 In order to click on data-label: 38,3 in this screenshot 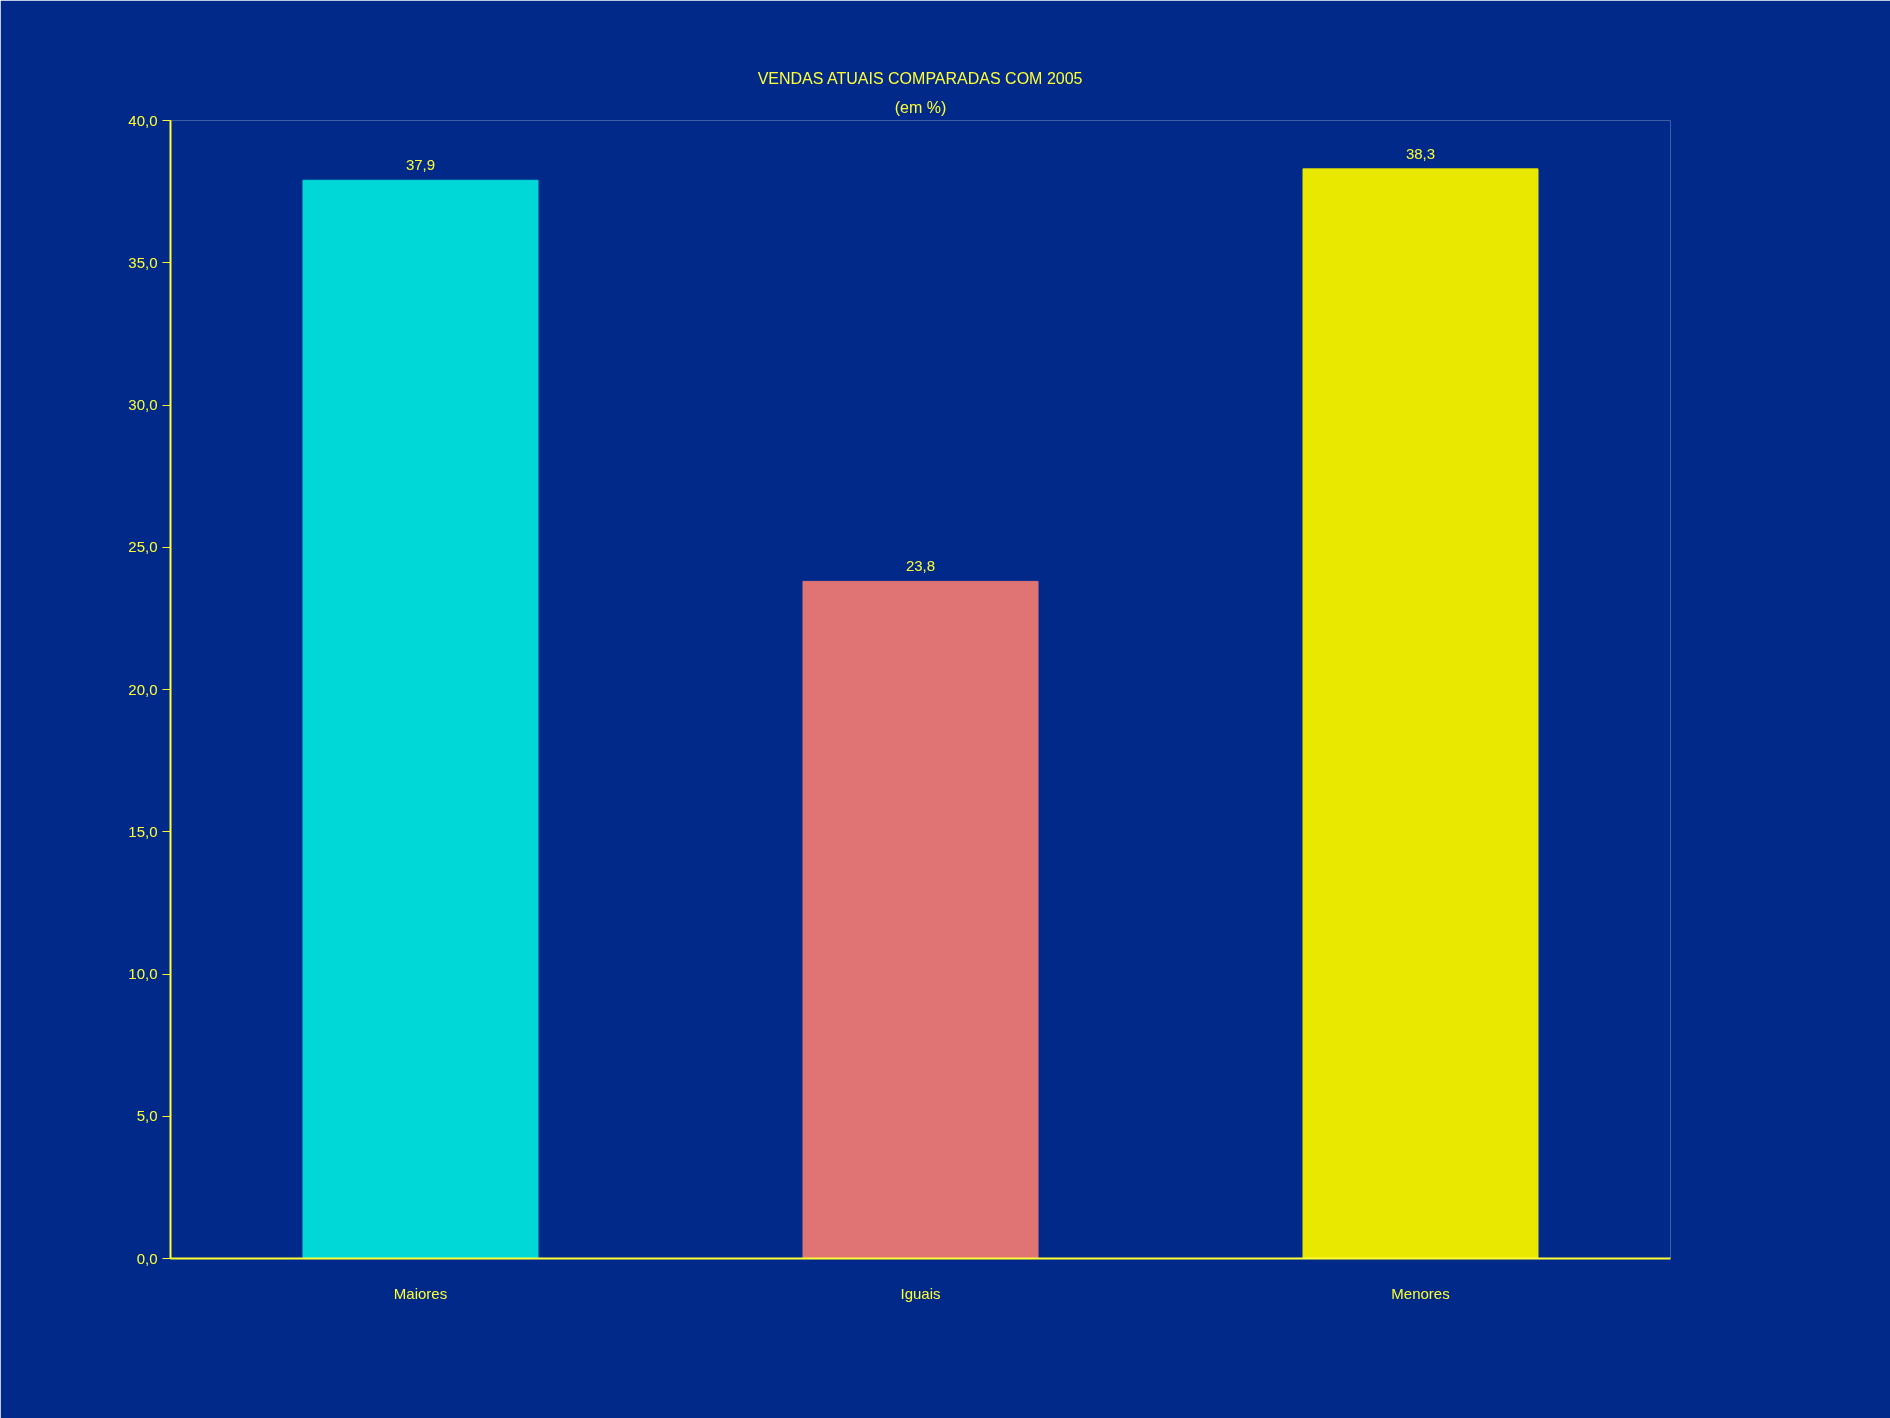, I will do `click(1420, 153)`.